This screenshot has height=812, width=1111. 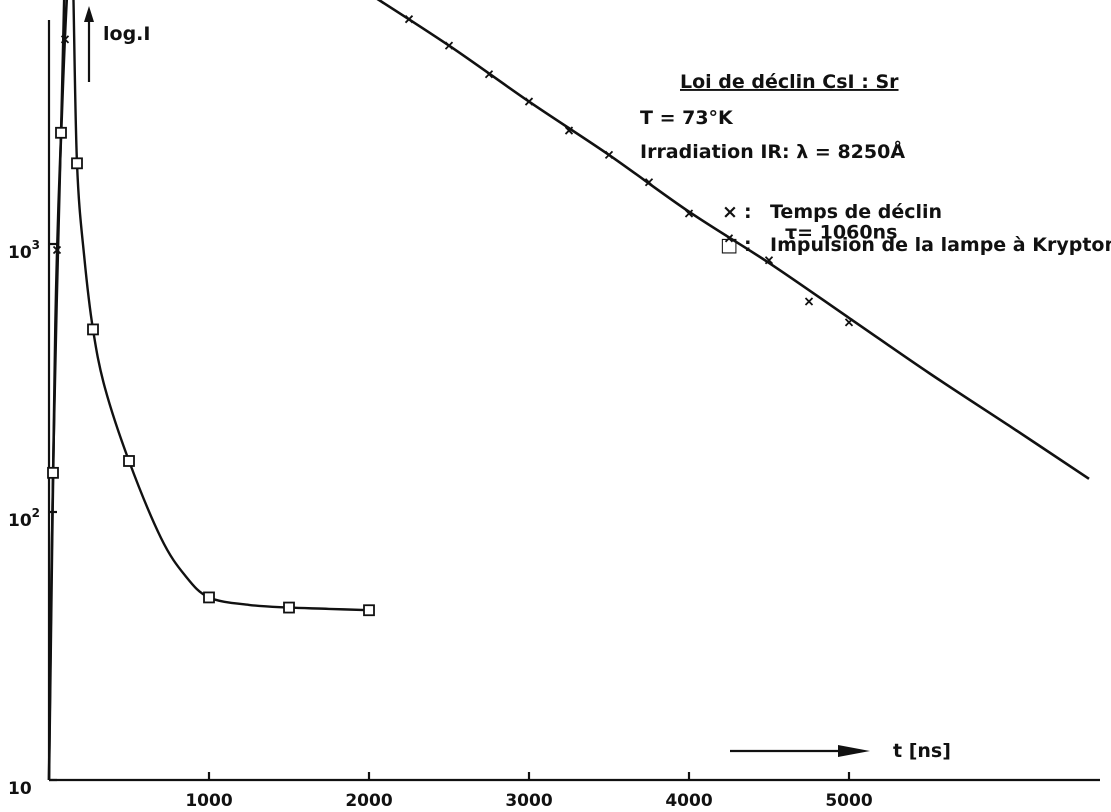 I want to click on legend-label-lamp: Impulsion de la lampe à Krypton, so click(x=940, y=245).